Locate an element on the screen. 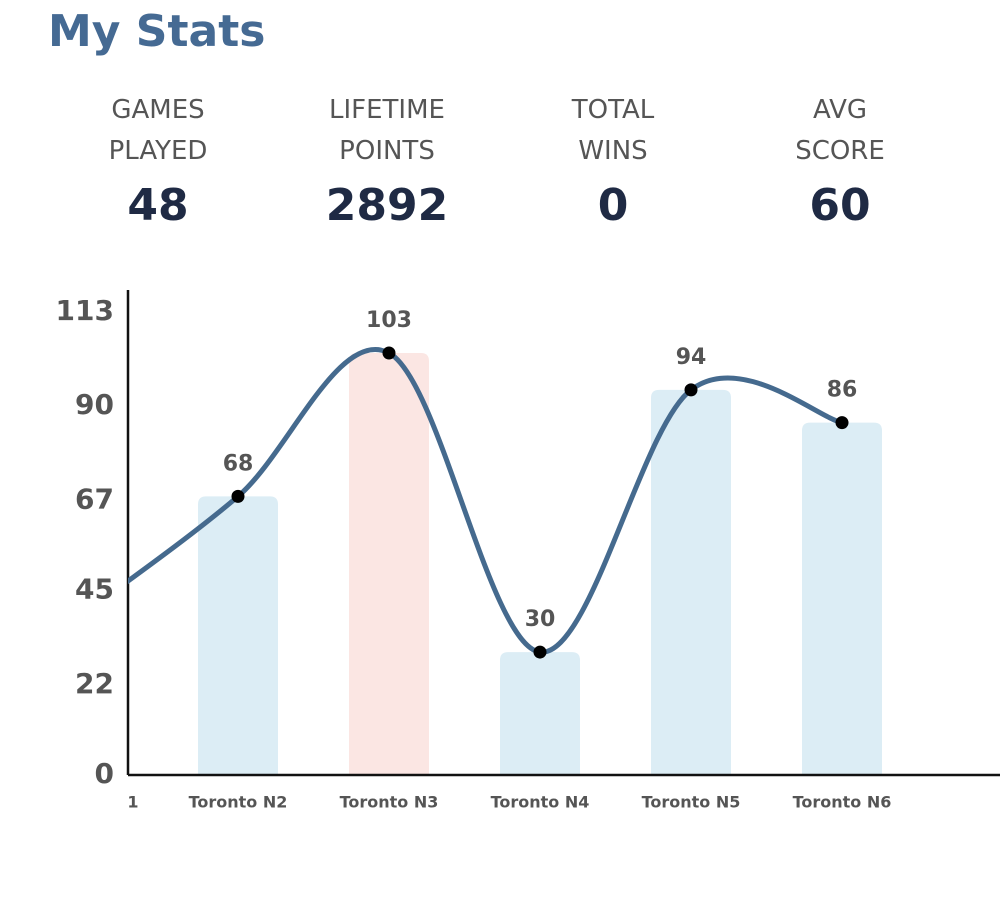  stat-label-line: WINS is located at coordinates (612, 151).